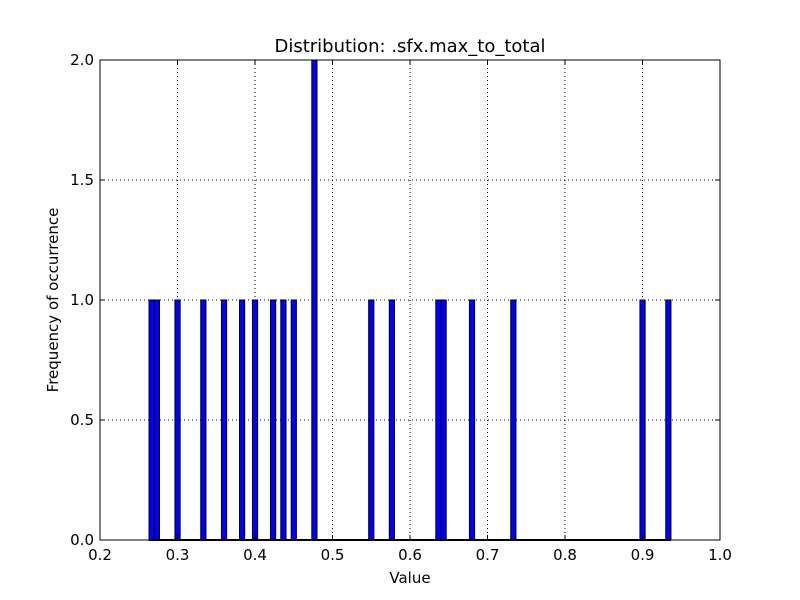 The height and width of the screenshot is (600, 800). I want to click on x-tick-label: 0.6, so click(410, 555).